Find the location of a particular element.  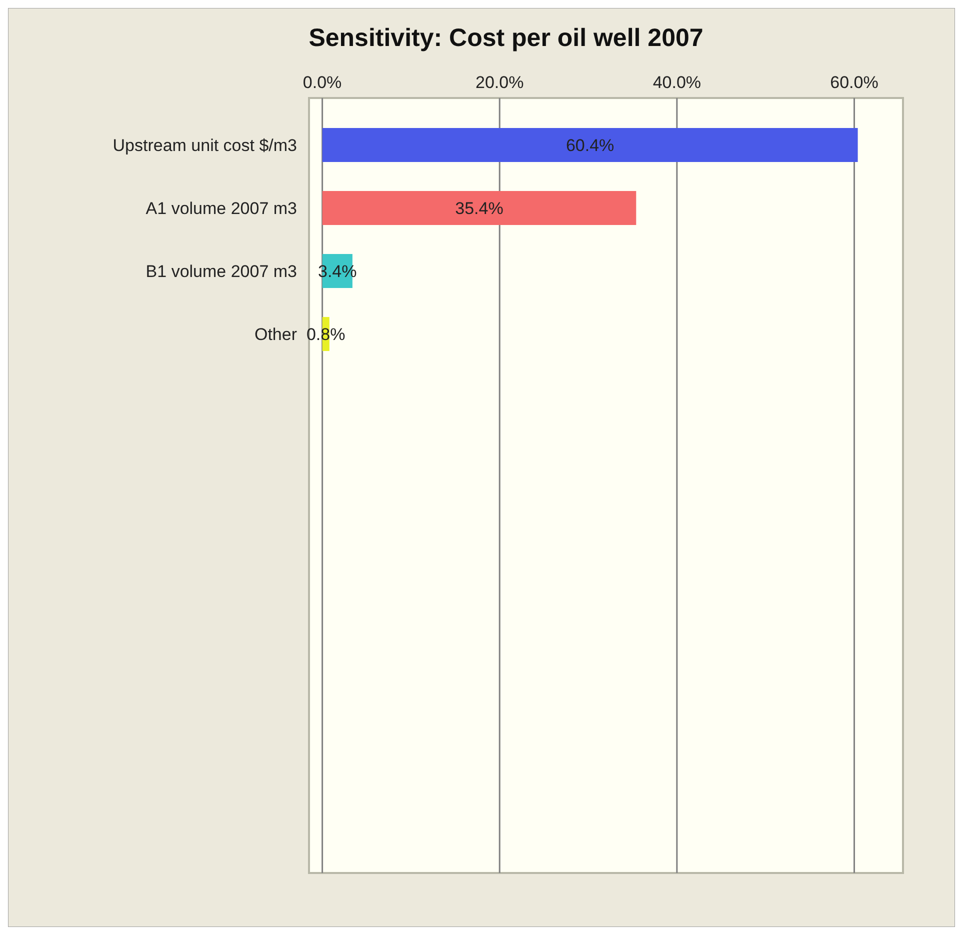

chart-title: Sensitivity: Cost per oil well 2007 is located at coordinates (506, 38).